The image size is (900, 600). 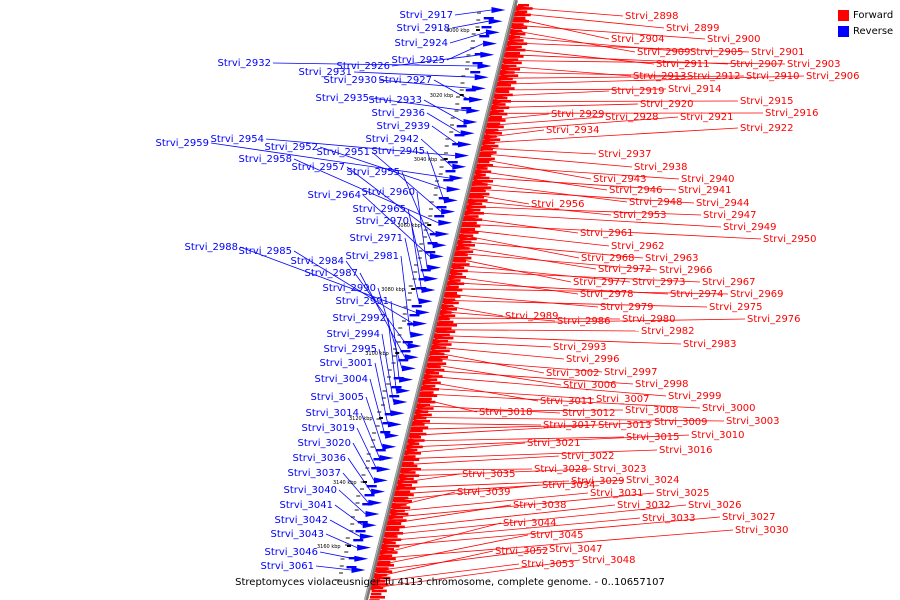 I want to click on forward-gene-label: Strvi_2900, so click(x=734, y=39).